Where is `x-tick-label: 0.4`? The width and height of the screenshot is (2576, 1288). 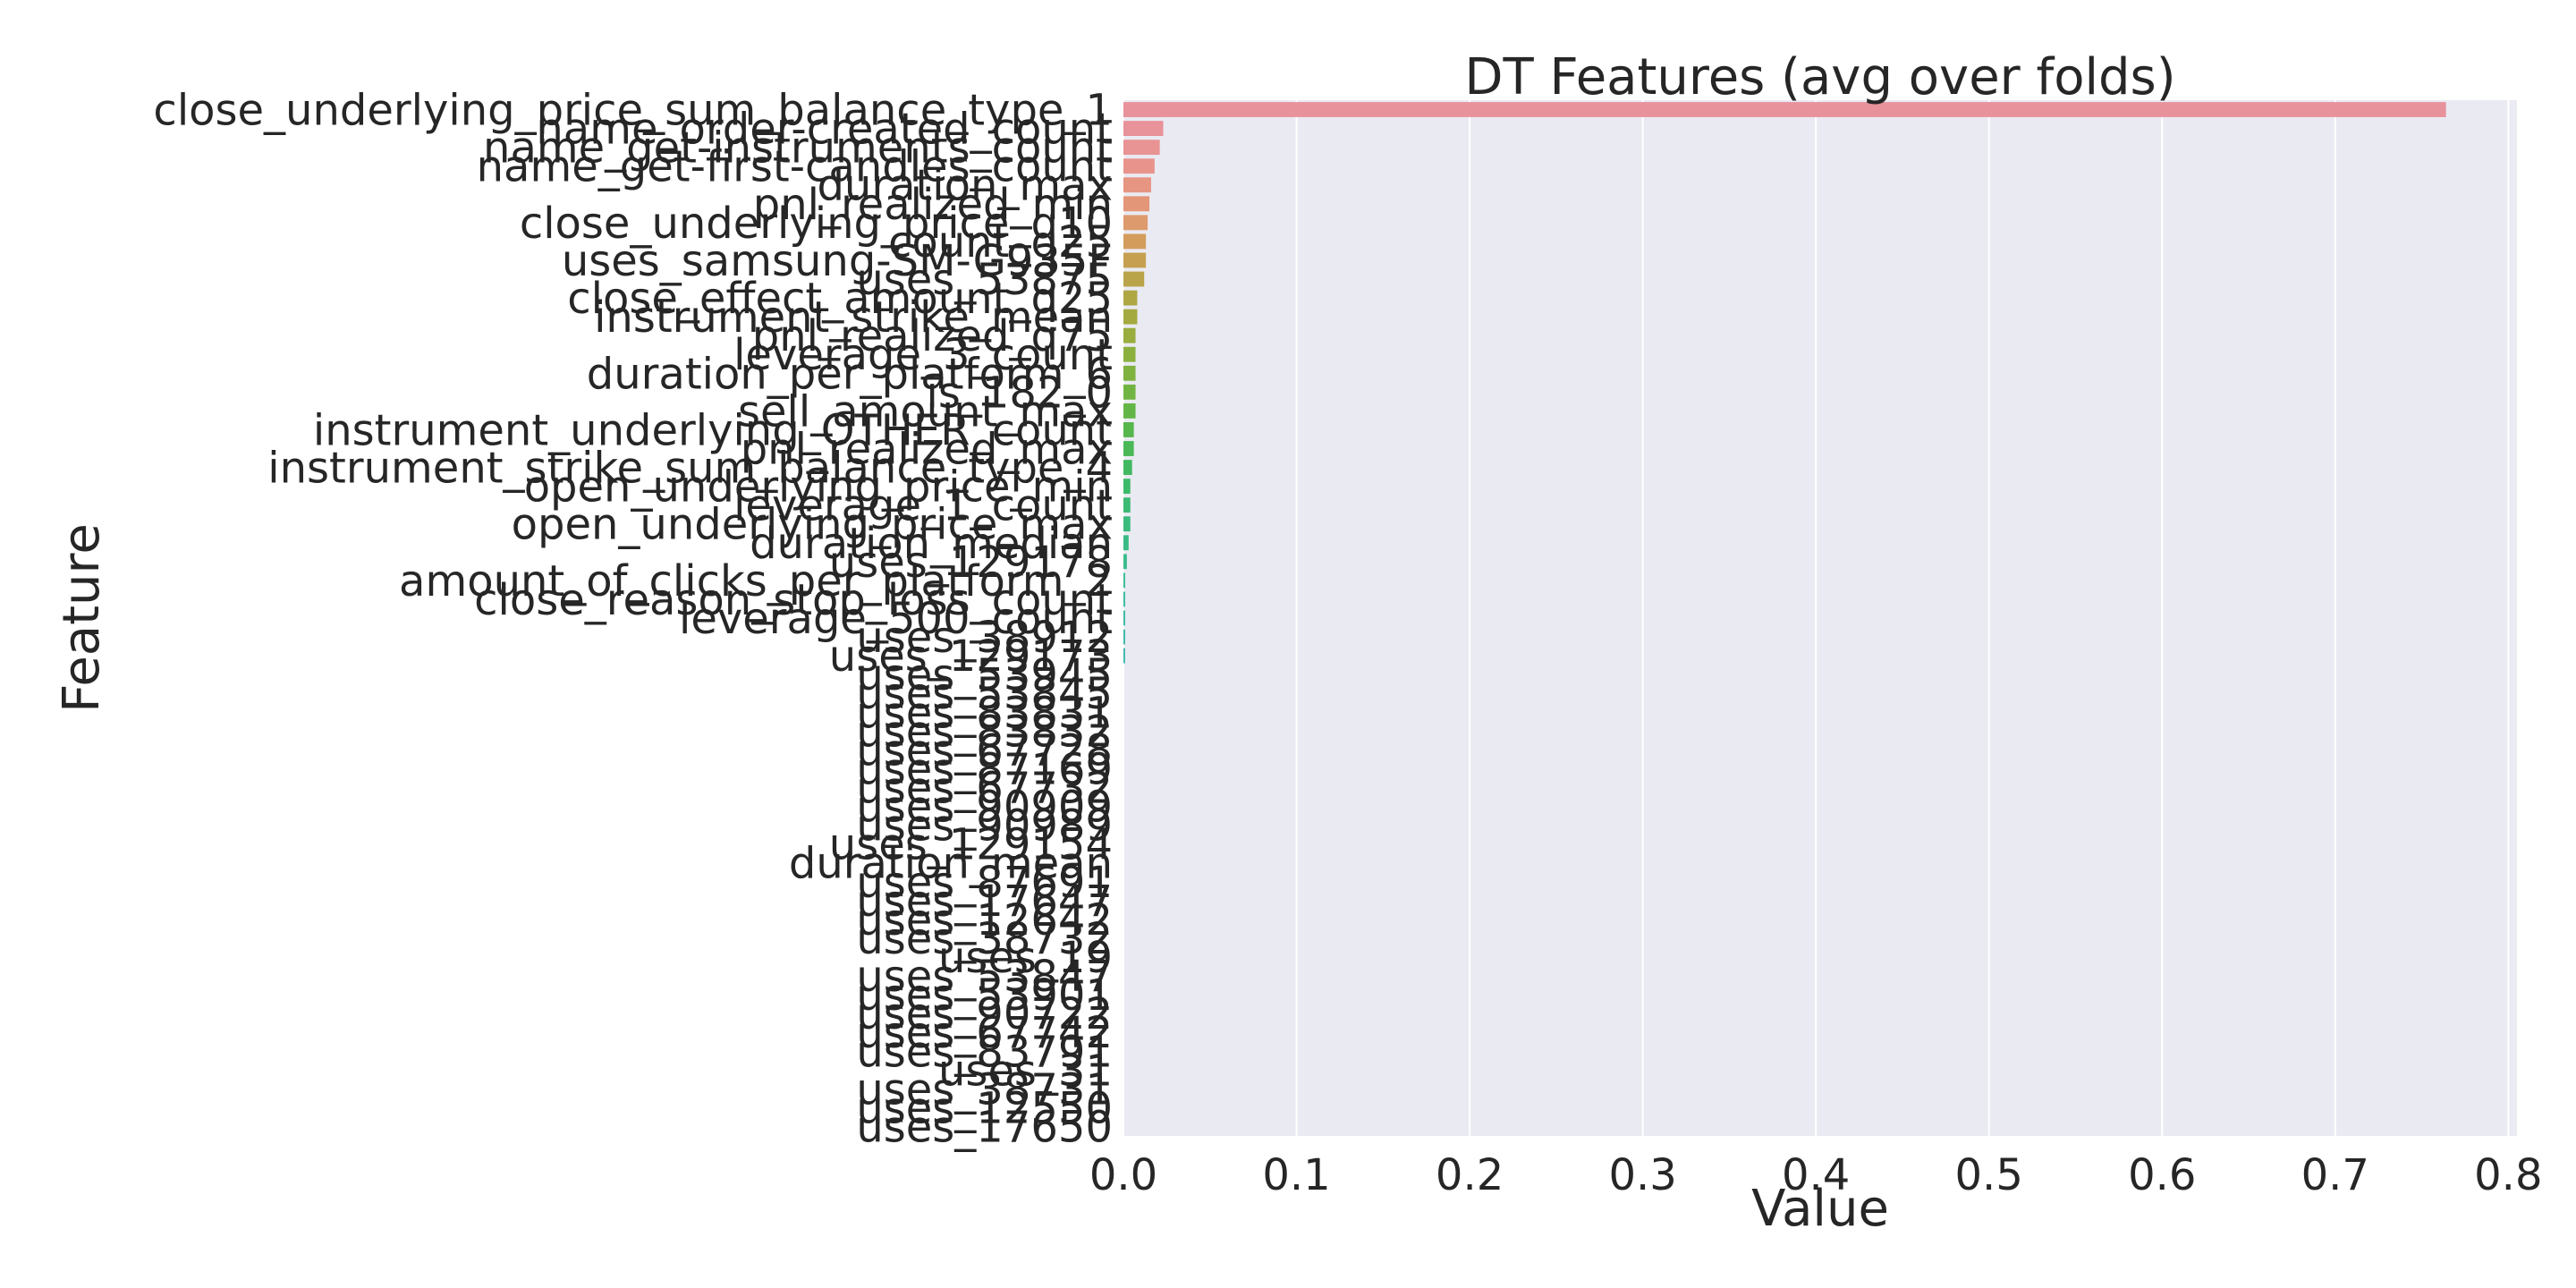
x-tick-label: 0.4 is located at coordinates (1816, 1175).